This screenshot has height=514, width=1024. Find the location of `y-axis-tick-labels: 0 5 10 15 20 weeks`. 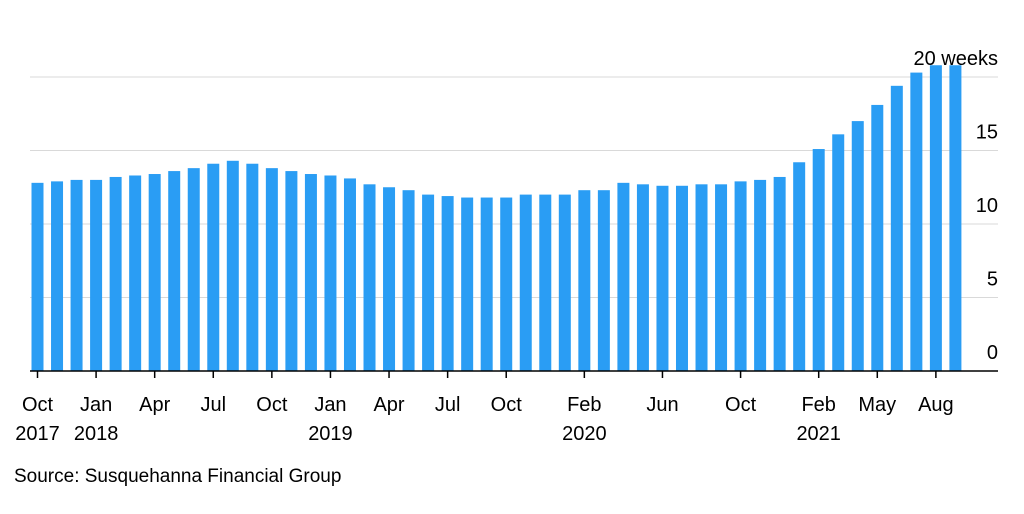

y-axis-tick-labels: 0 5 10 15 20 weeks is located at coordinates (956, 206).